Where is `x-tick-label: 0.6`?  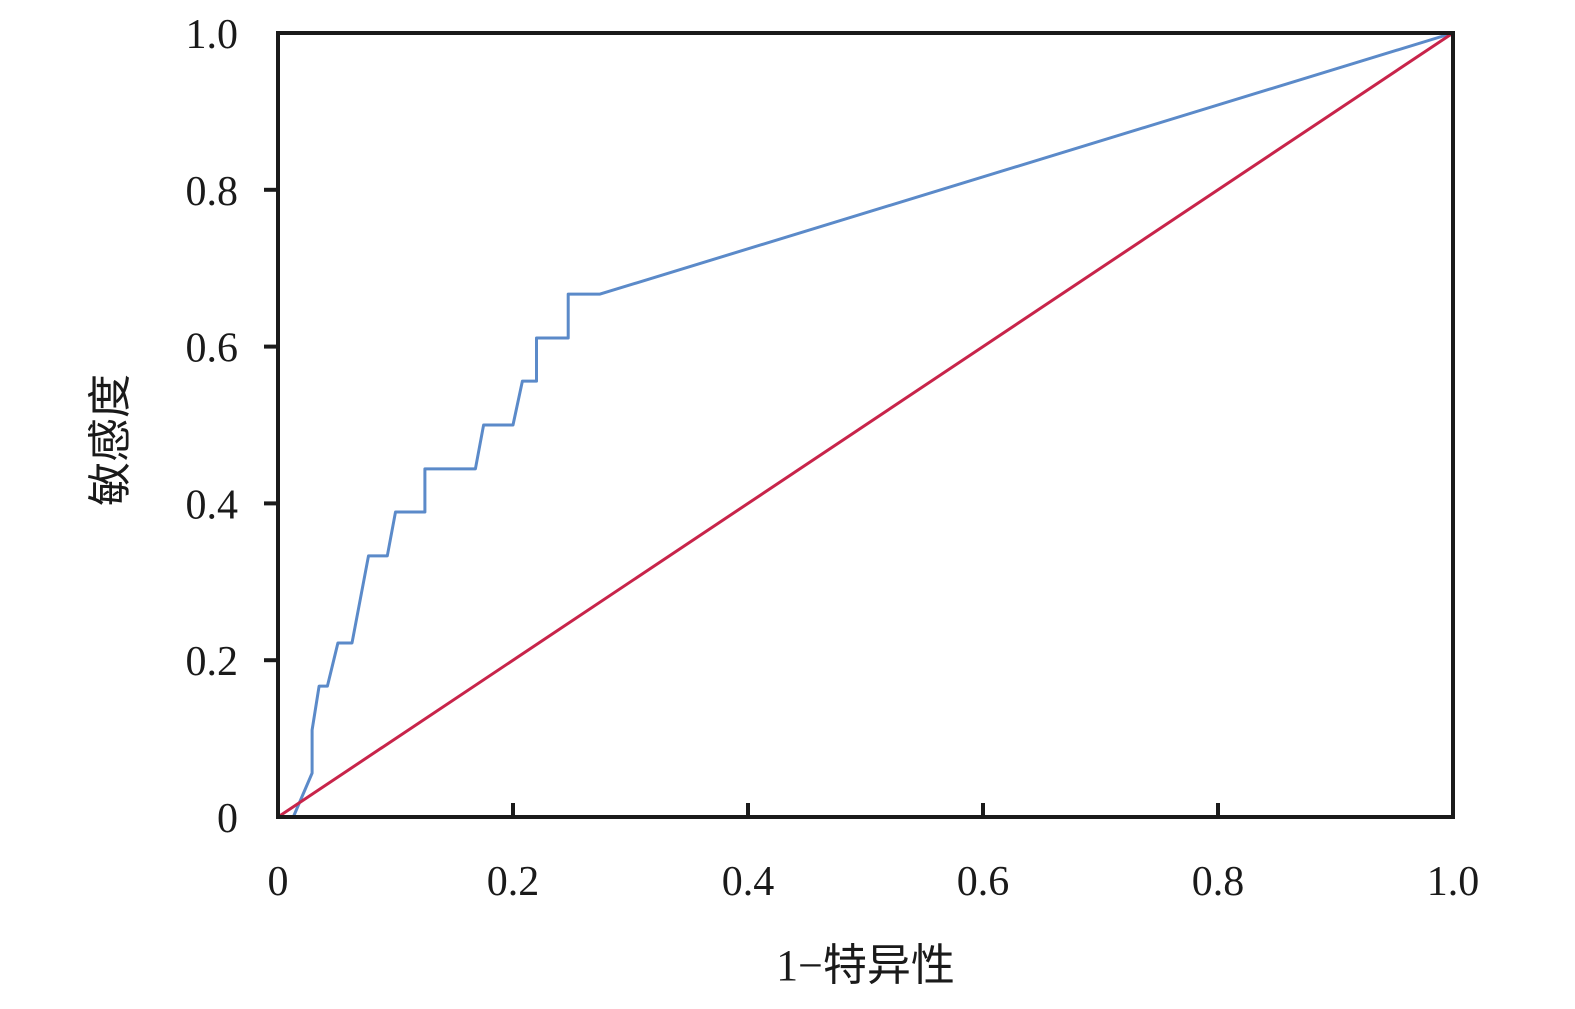 x-tick-label: 0.6 is located at coordinates (983, 882).